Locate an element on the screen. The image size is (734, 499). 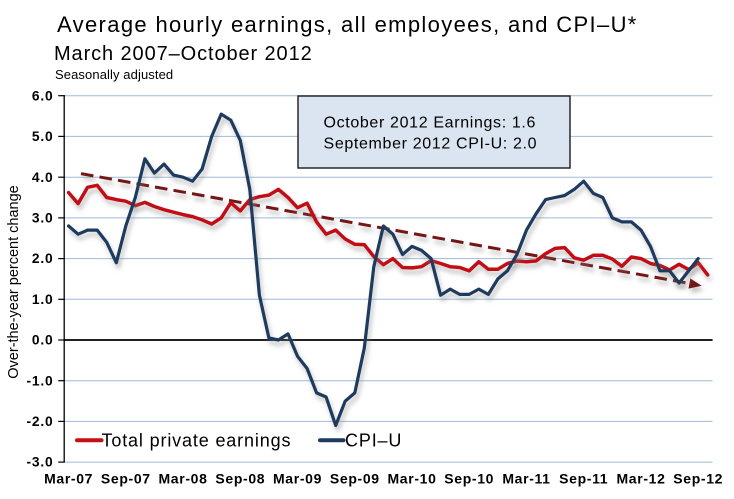
svg-text: Mar-08 is located at coordinates (182, 479).